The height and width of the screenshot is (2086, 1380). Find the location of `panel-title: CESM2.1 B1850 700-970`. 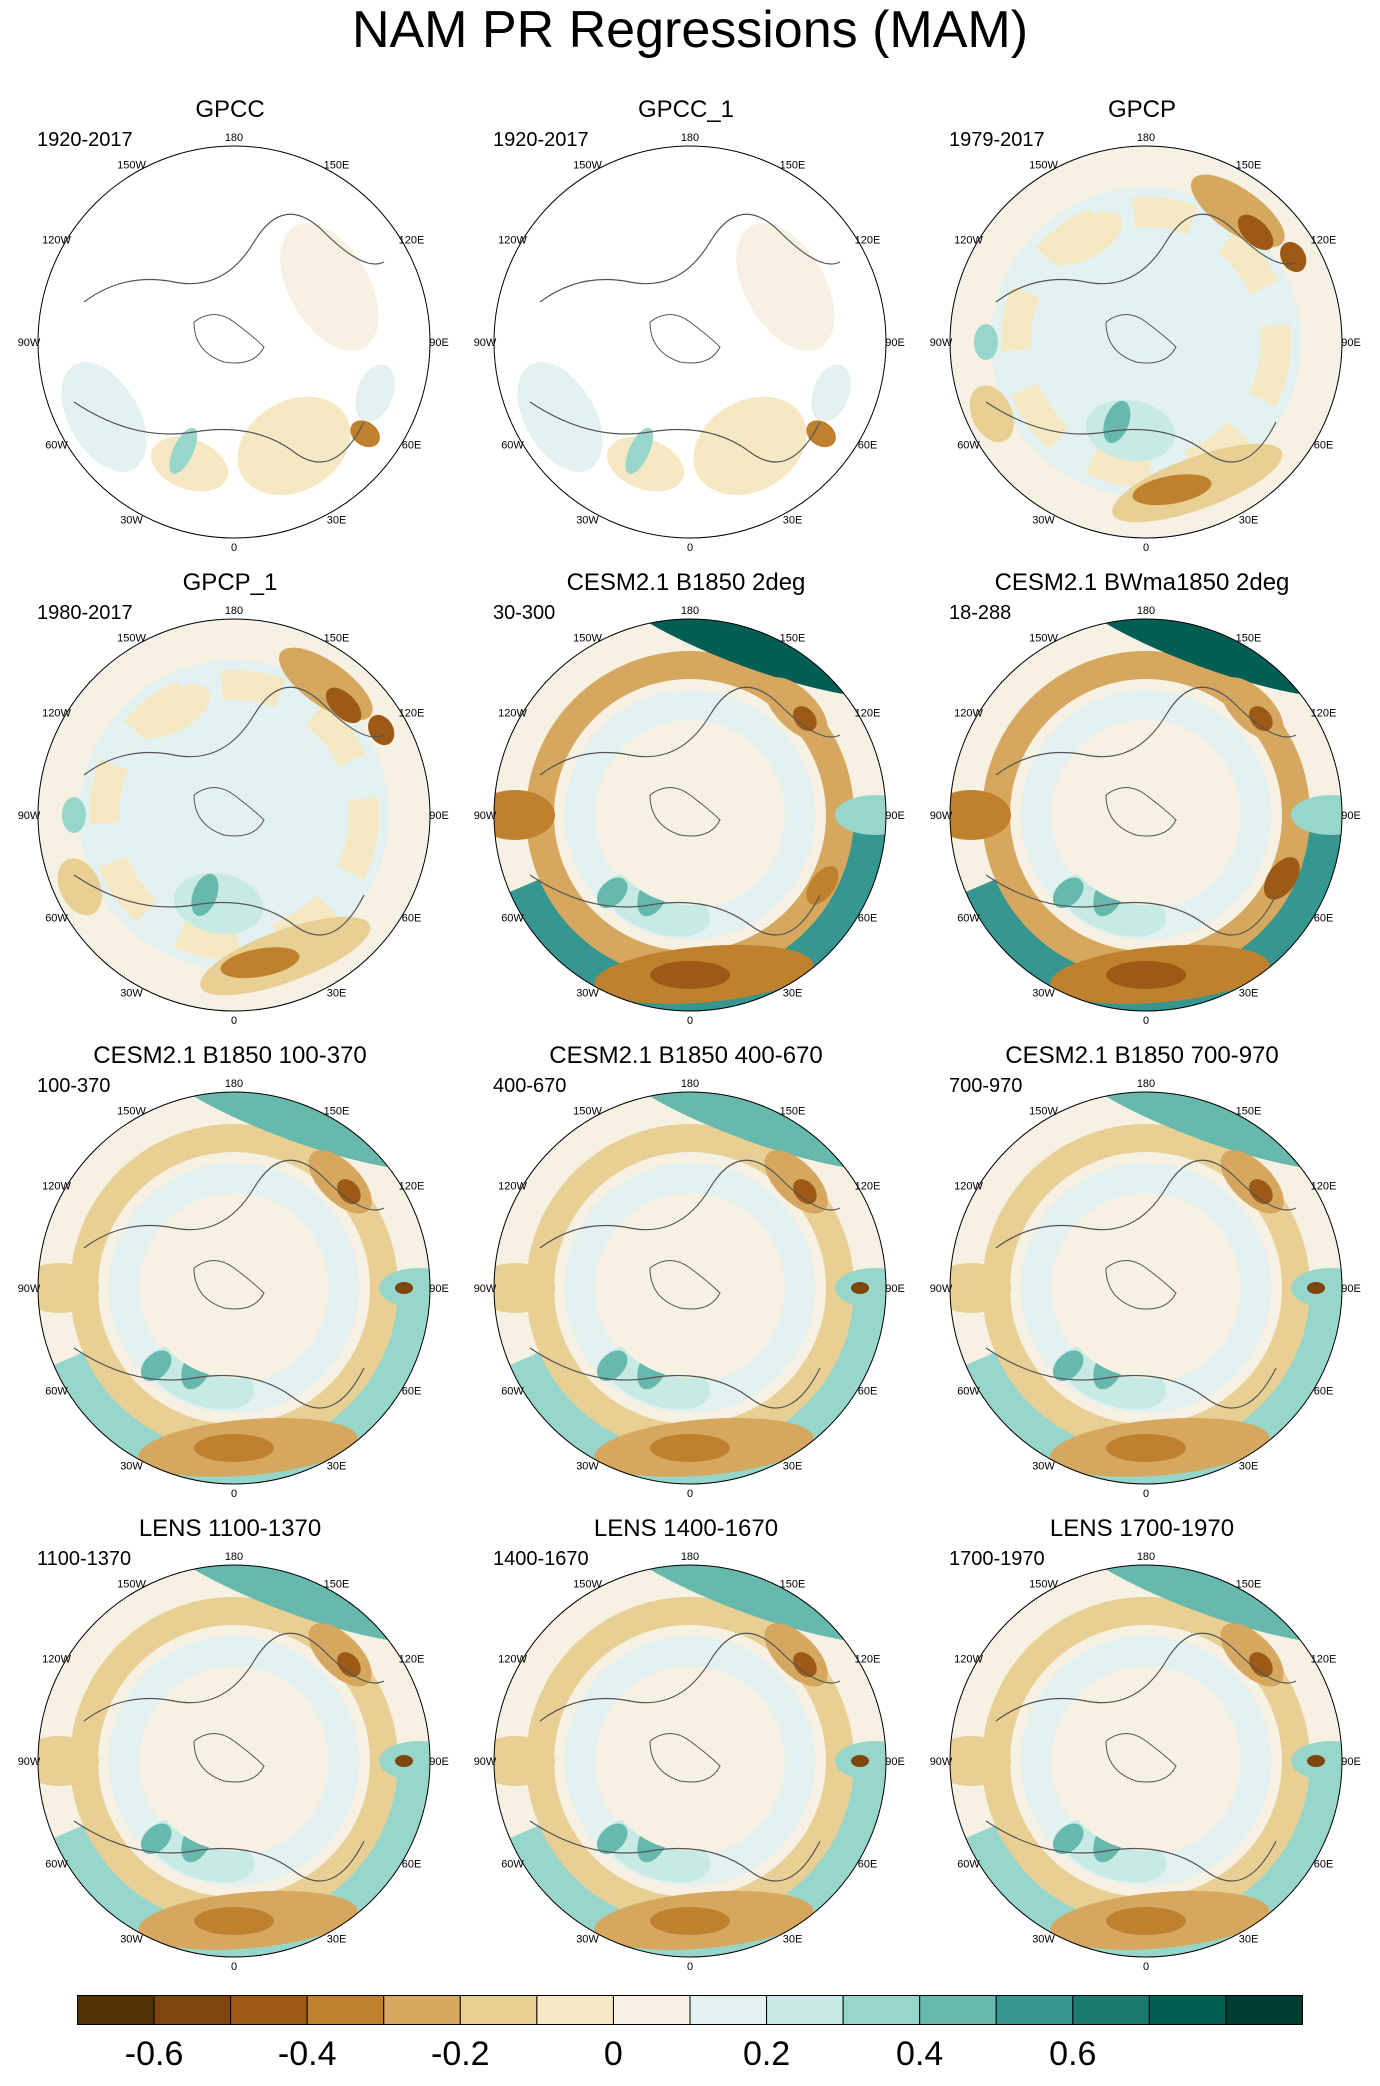

panel-title: CESM2.1 B1850 700-970 is located at coordinates (1142, 1055).